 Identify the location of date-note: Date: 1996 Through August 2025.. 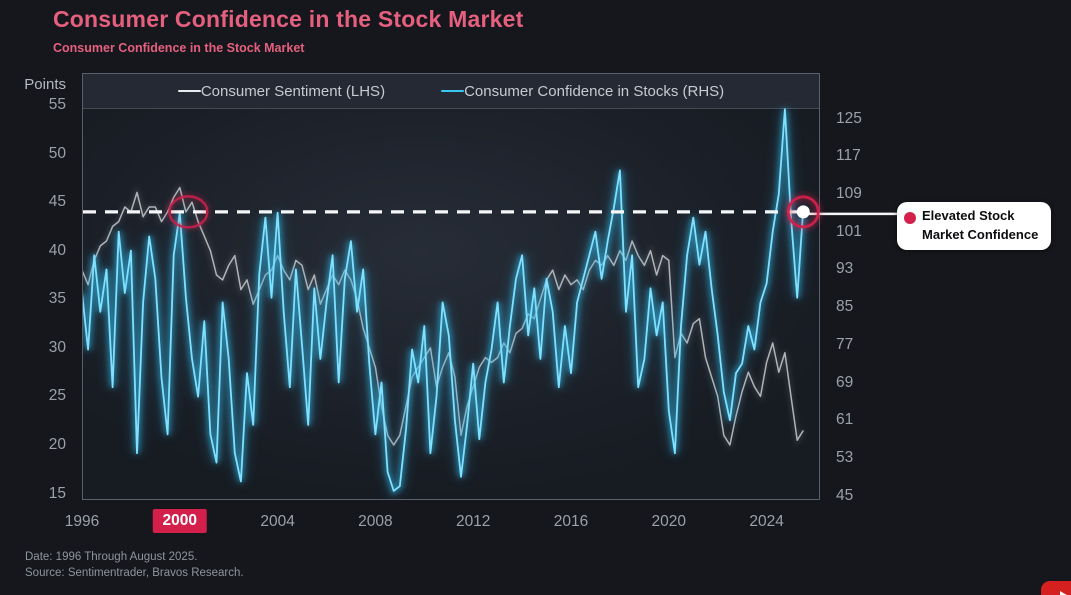
(111, 557).